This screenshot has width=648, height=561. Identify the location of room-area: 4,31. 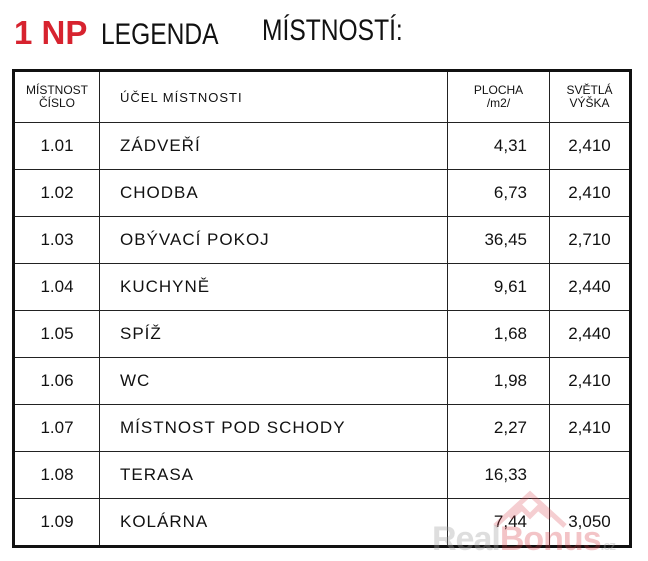
(498, 146).